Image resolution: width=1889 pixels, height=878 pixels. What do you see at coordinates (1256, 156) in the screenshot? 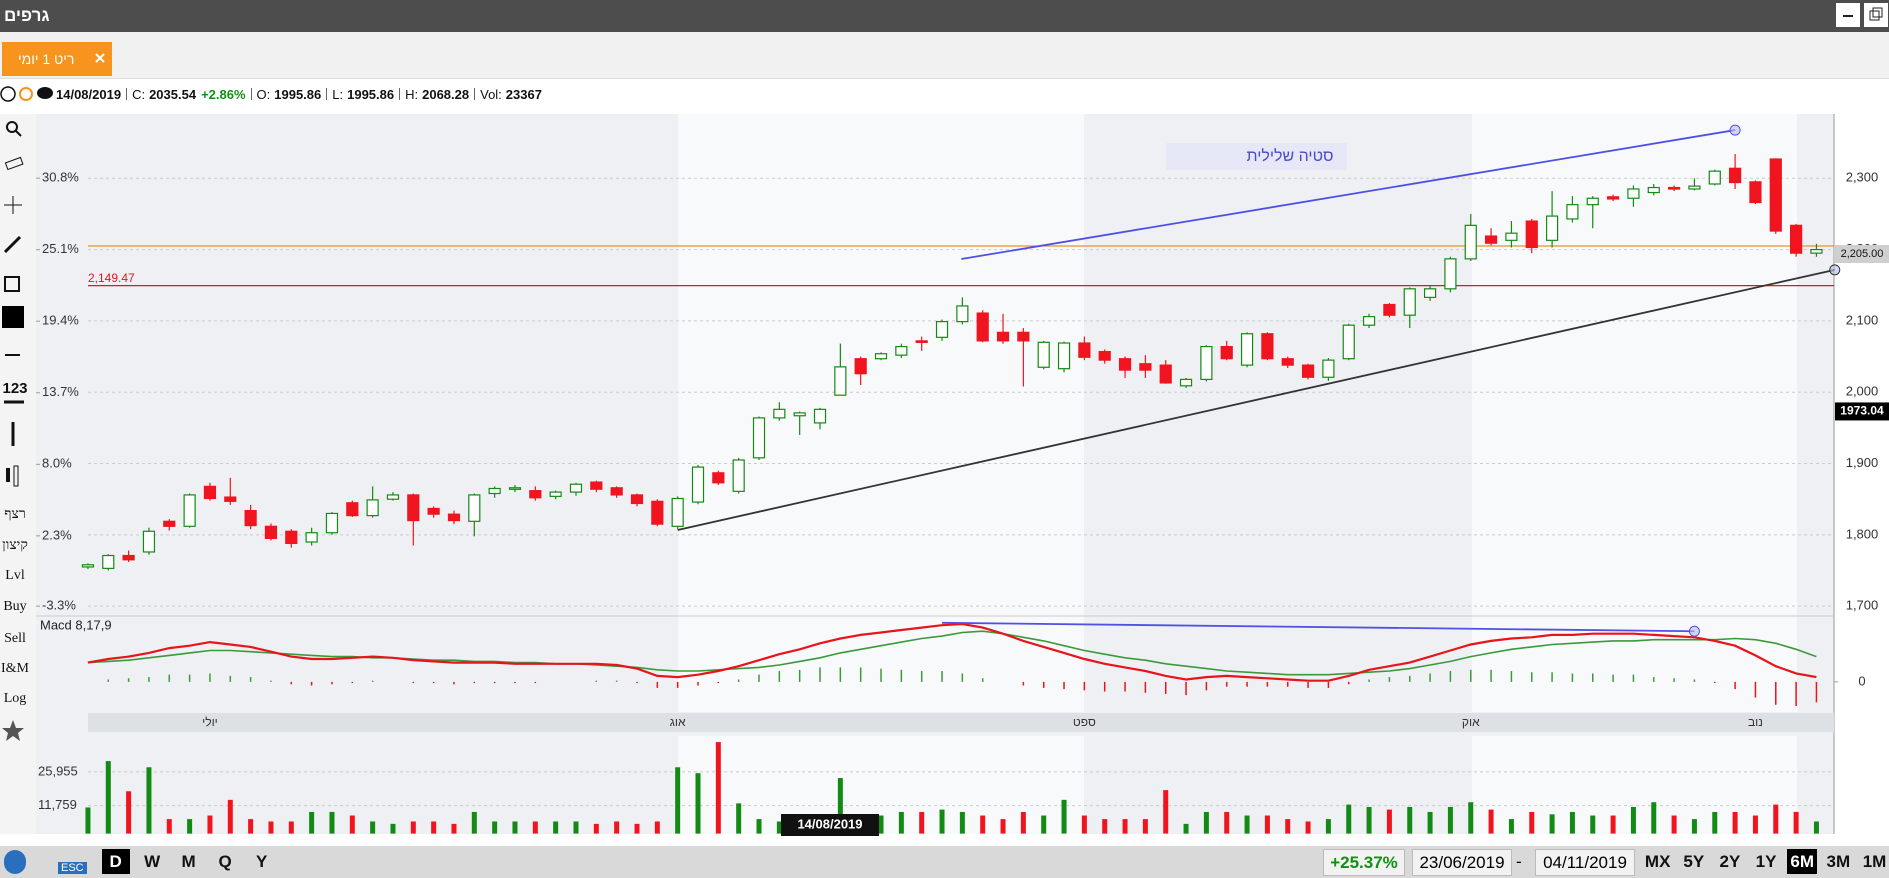
I see `annotation-box` at bounding box center [1256, 156].